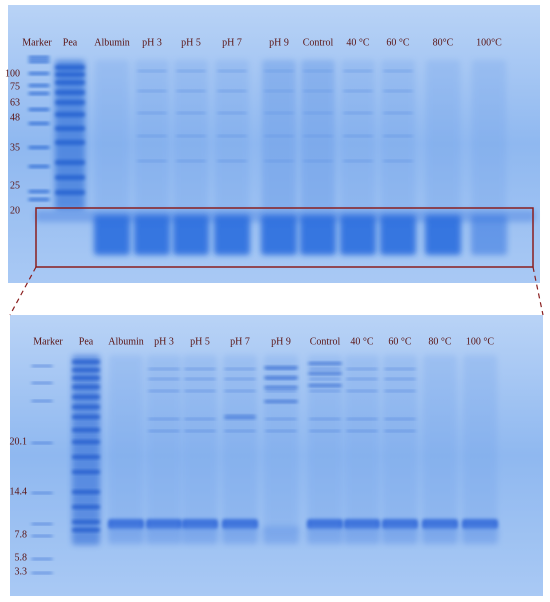 The image size is (550, 602). Describe the element at coordinates (19, 441) in the screenshot. I see `marker-size-label: 20.1` at that location.